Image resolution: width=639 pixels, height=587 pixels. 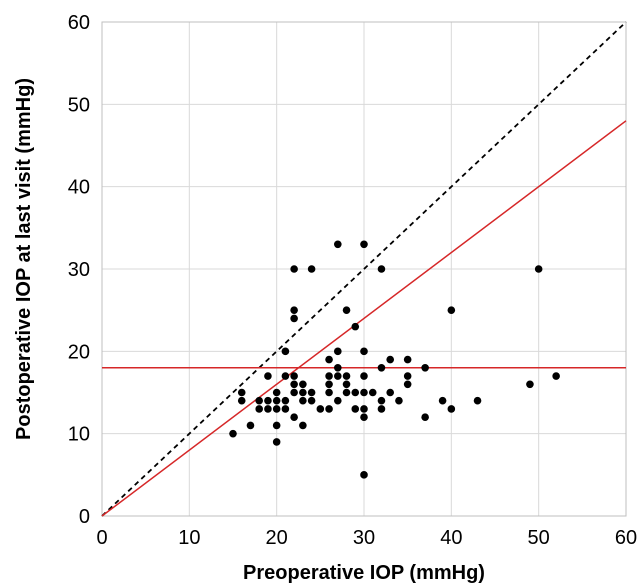 What do you see at coordinates (79, 188) in the screenshot?
I see `y-tick-label: 40` at bounding box center [79, 188].